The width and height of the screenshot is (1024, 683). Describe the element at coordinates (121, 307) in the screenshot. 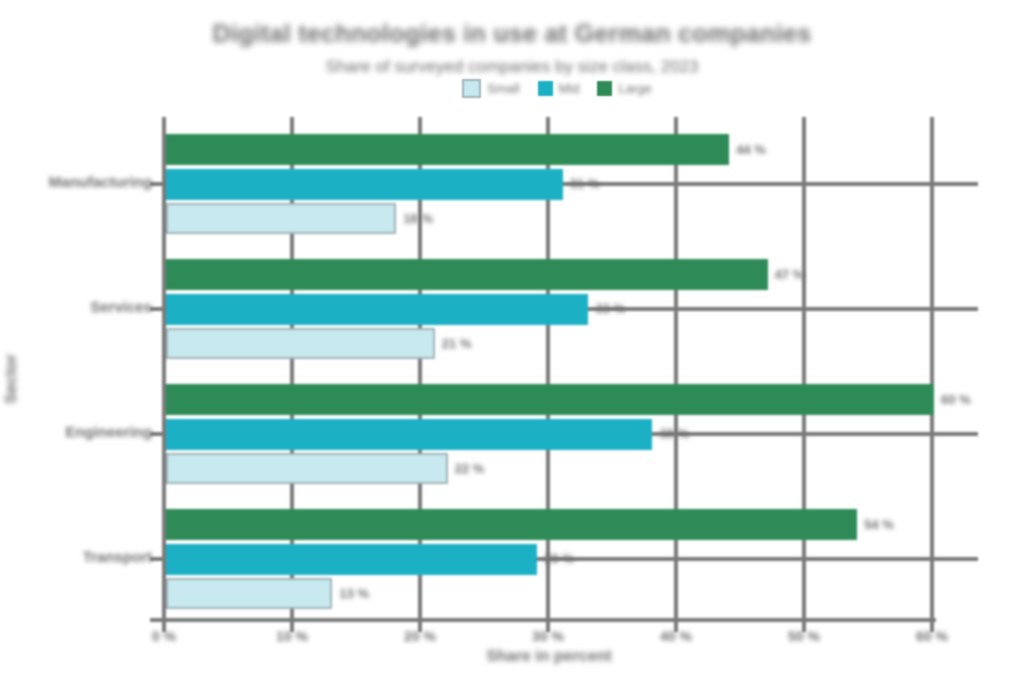

I see `category-label: Services` at that location.